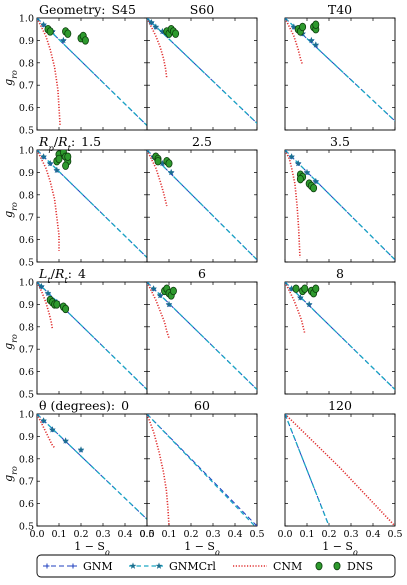 This screenshot has height=585, width=407. I want to click on math-glyph: :, so click(70, 273).